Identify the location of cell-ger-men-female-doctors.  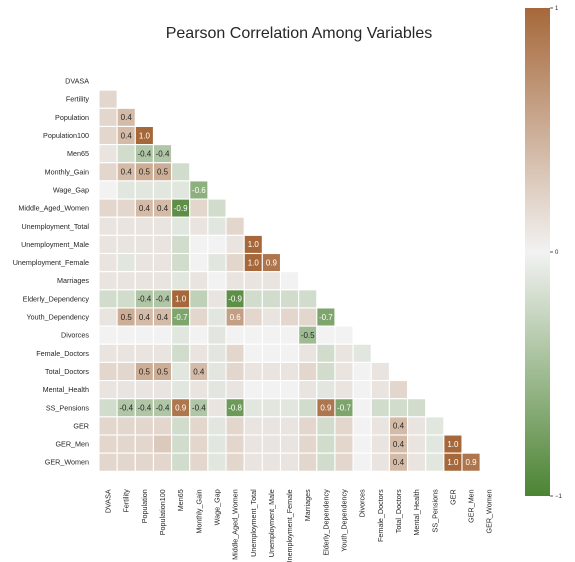
(380, 444).